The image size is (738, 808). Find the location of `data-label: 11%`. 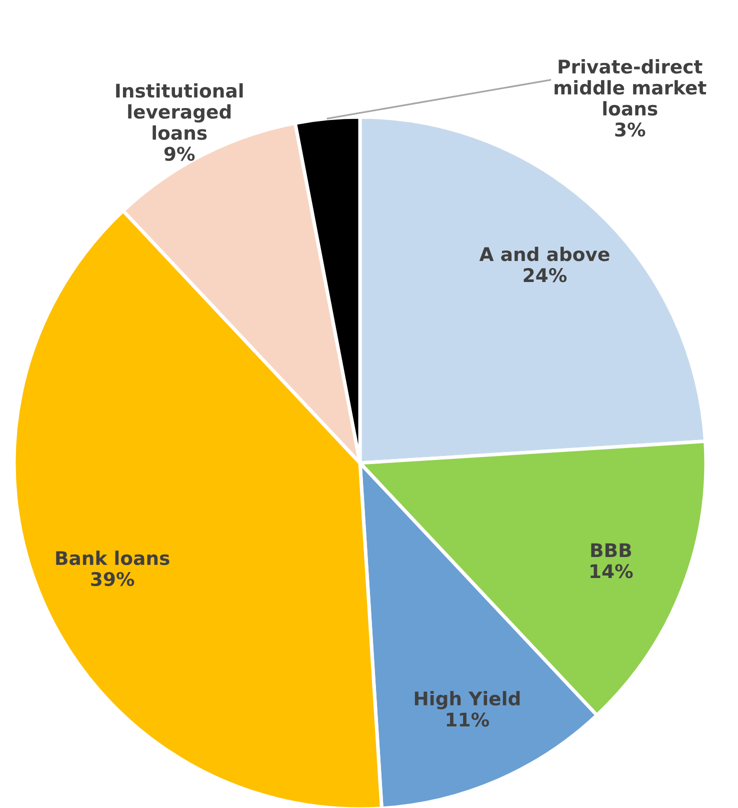

data-label: 11% is located at coordinates (468, 719).